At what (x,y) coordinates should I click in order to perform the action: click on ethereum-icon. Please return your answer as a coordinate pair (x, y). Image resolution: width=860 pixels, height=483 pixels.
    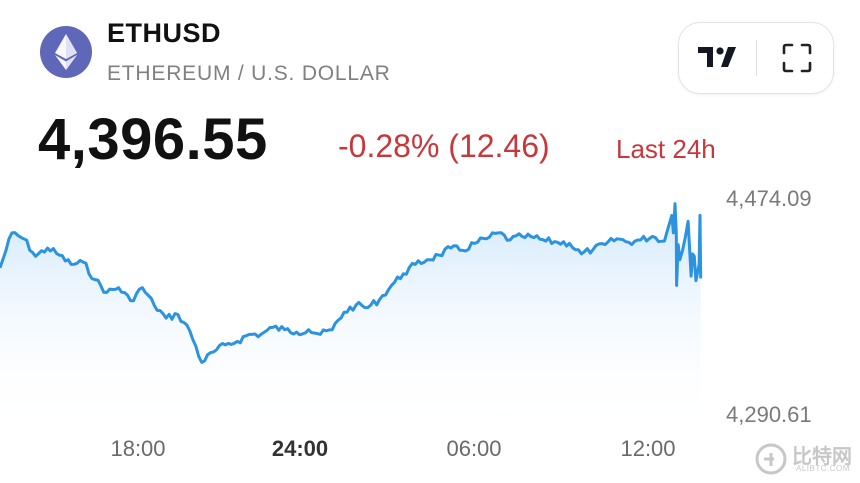
    Looking at the image, I should click on (66, 52).